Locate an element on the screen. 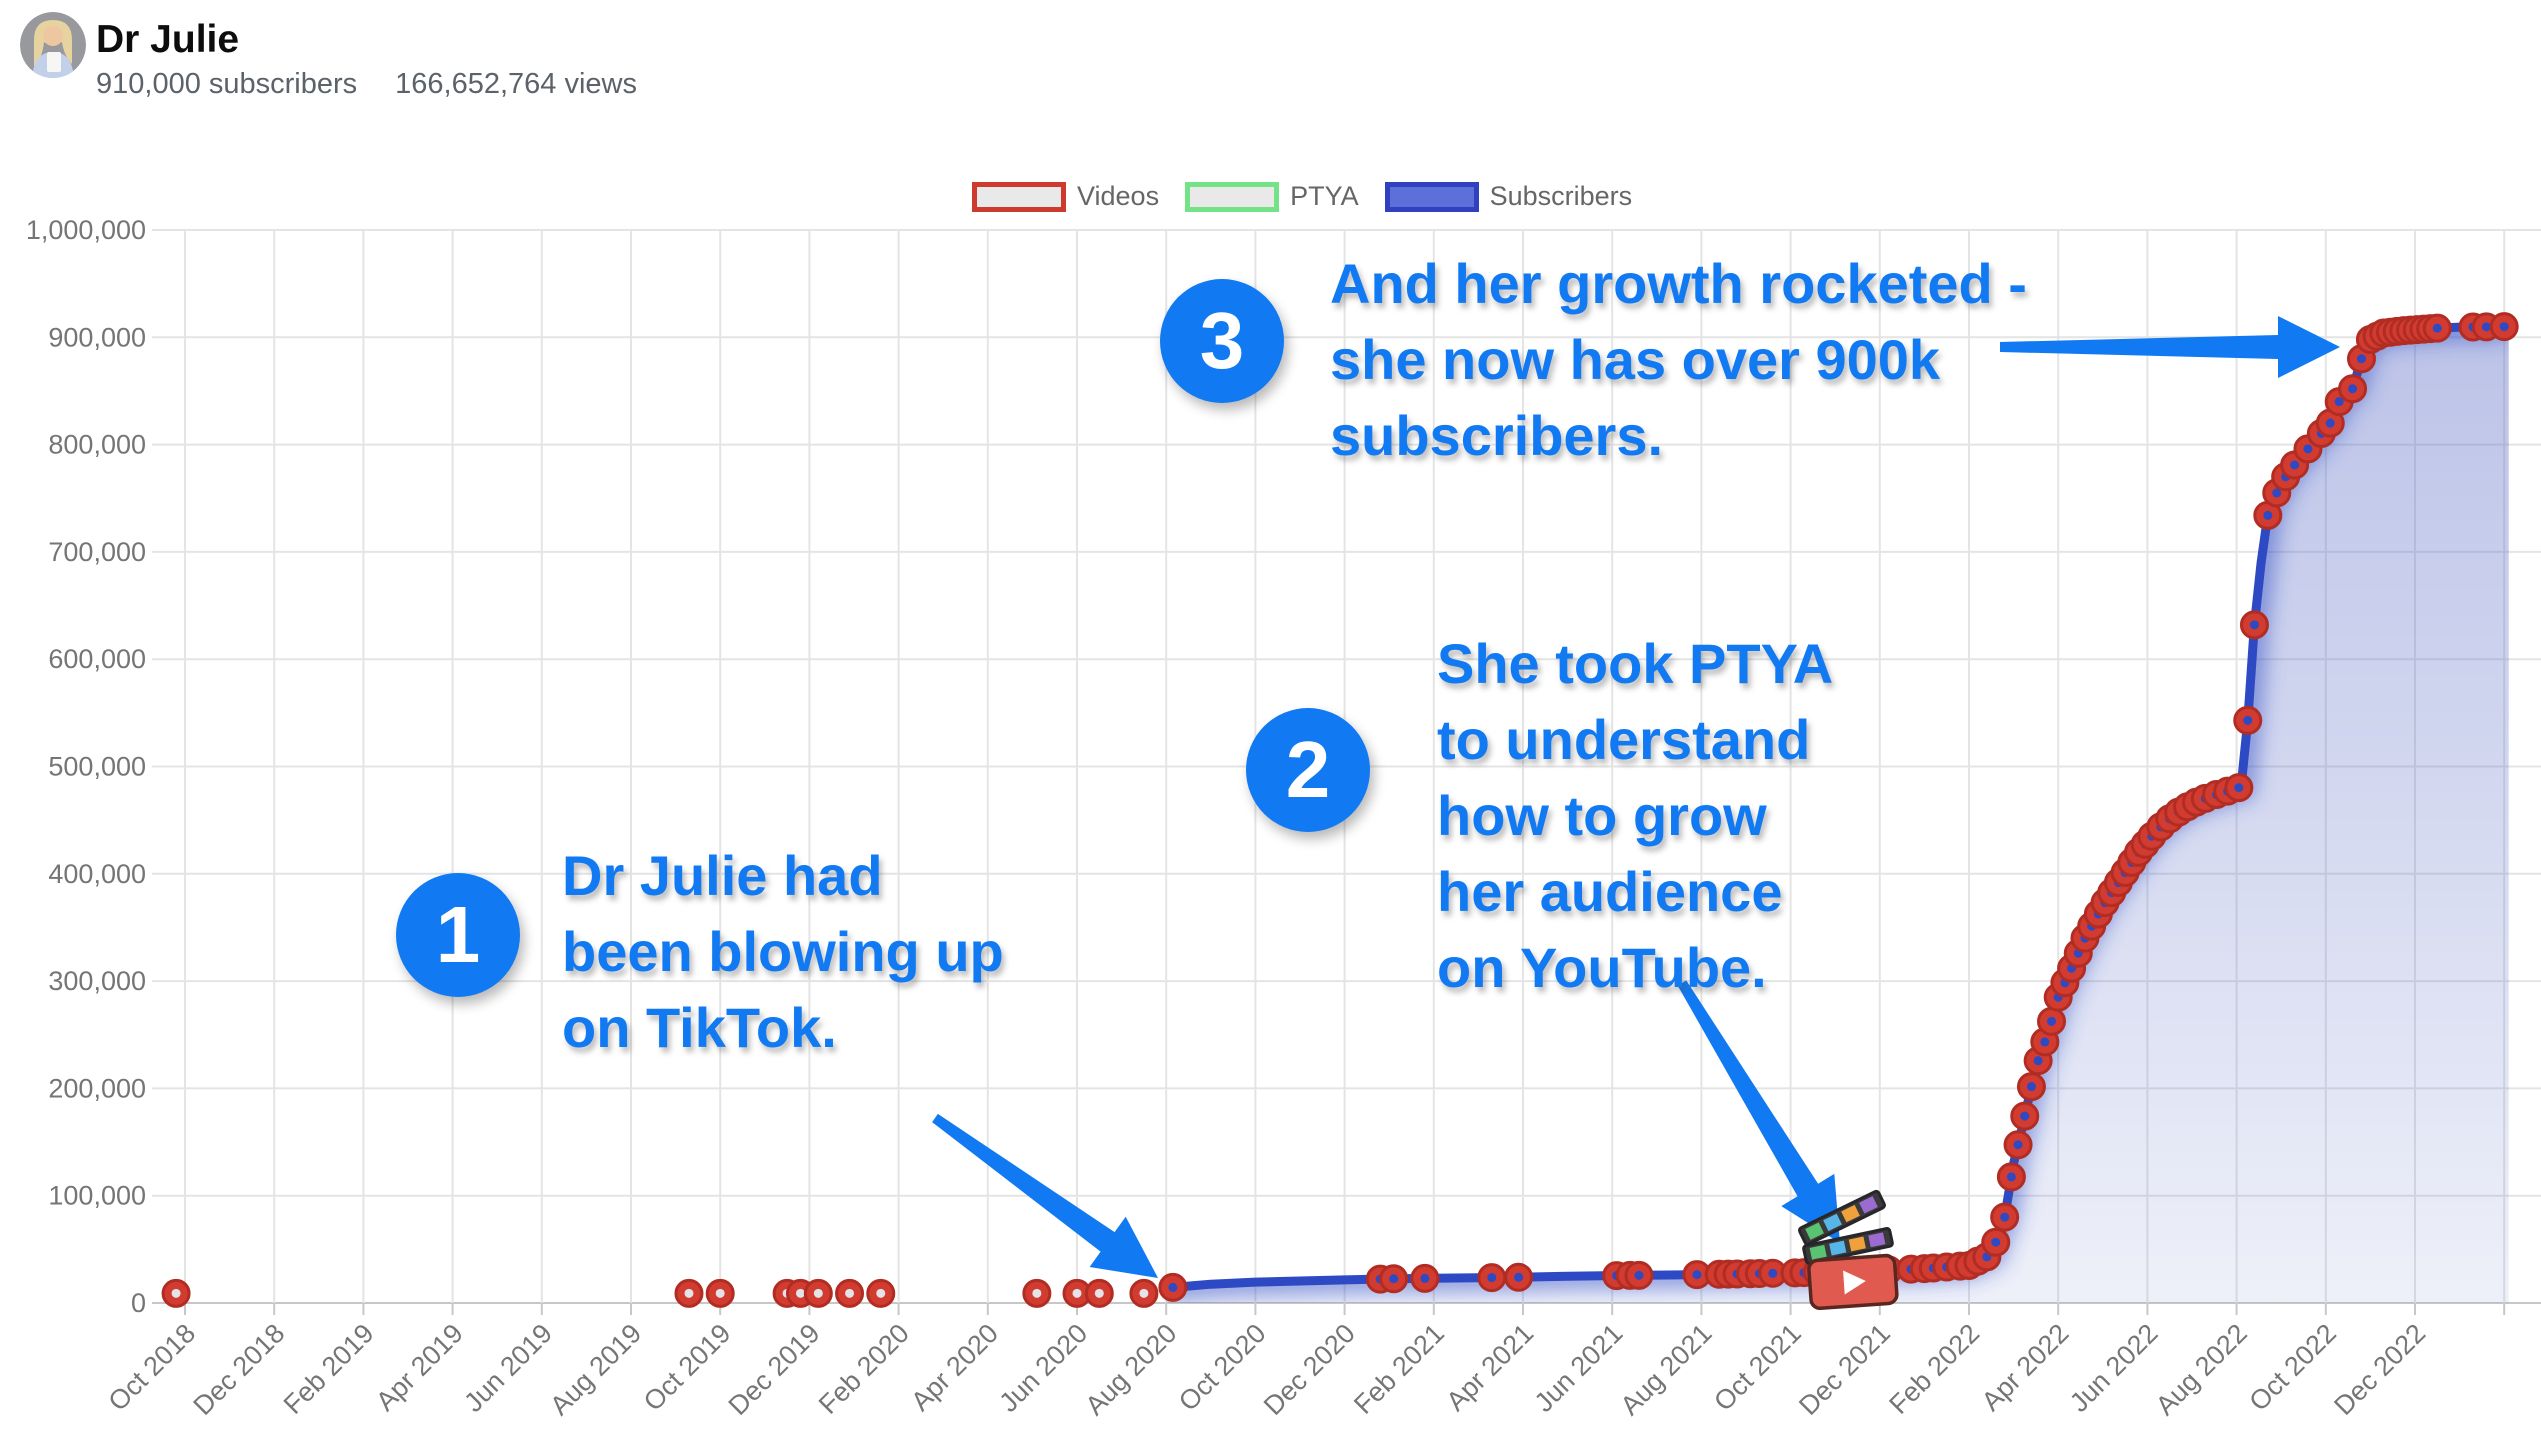  annotation-badge-2: 2 is located at coordinates (1308, 770).